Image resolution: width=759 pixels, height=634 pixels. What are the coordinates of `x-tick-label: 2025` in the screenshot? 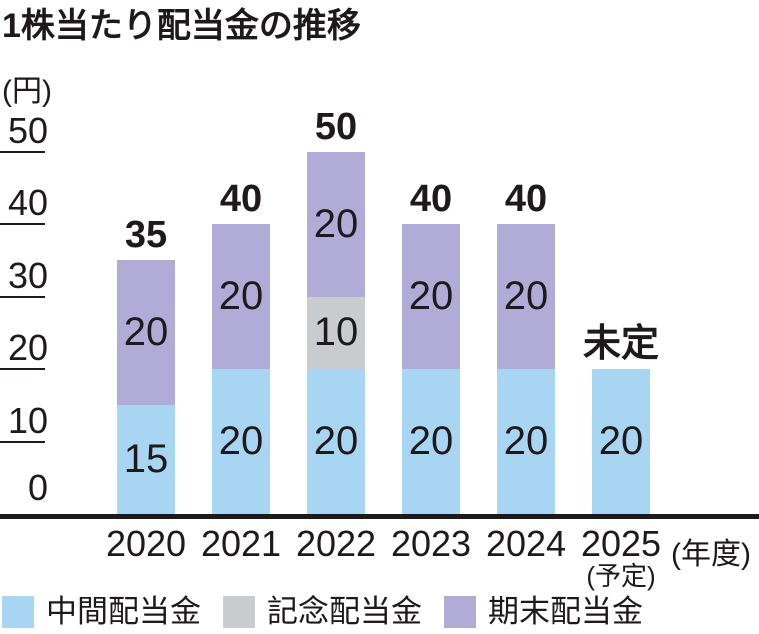 It's located at (621, 543).